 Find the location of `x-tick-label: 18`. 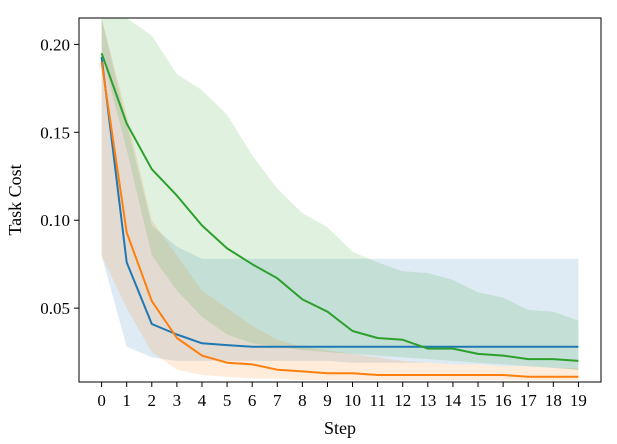

x-tick-label: 18 is located at coordinates (553, 400).